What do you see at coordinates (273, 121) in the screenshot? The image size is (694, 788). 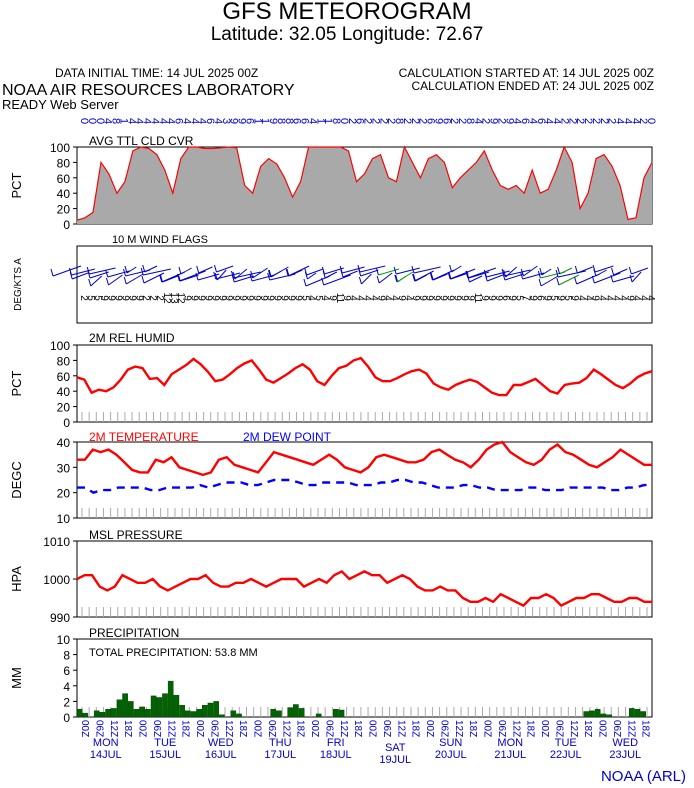 I see `top-axis-label: 9` at bounding box center [273, 121].